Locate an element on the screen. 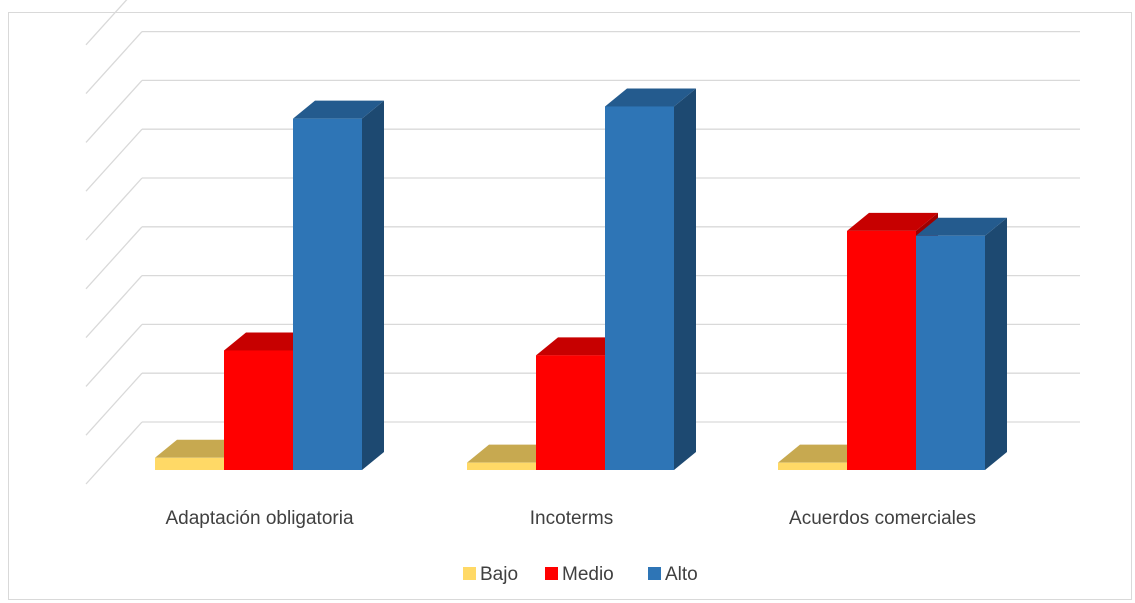 This screenshot has height=603, width=1135. legend-item-alto: Alto is located at coordinates (673, 574).